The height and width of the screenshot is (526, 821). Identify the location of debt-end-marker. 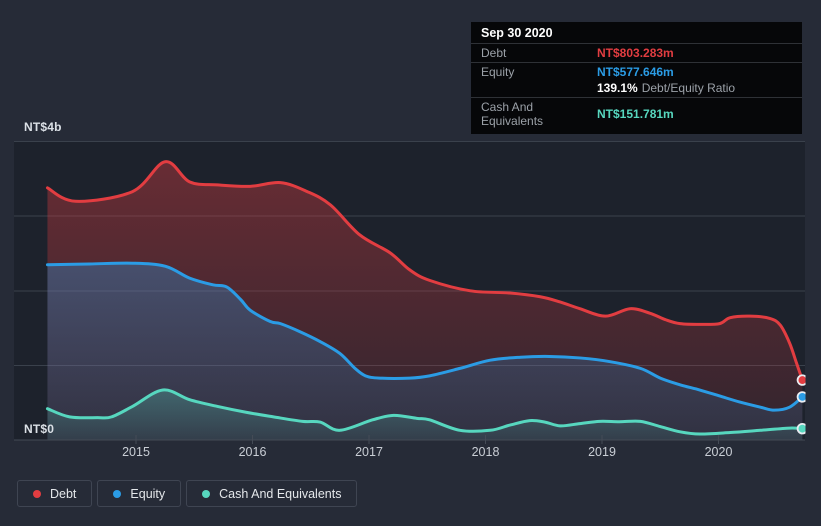
(801, 380).